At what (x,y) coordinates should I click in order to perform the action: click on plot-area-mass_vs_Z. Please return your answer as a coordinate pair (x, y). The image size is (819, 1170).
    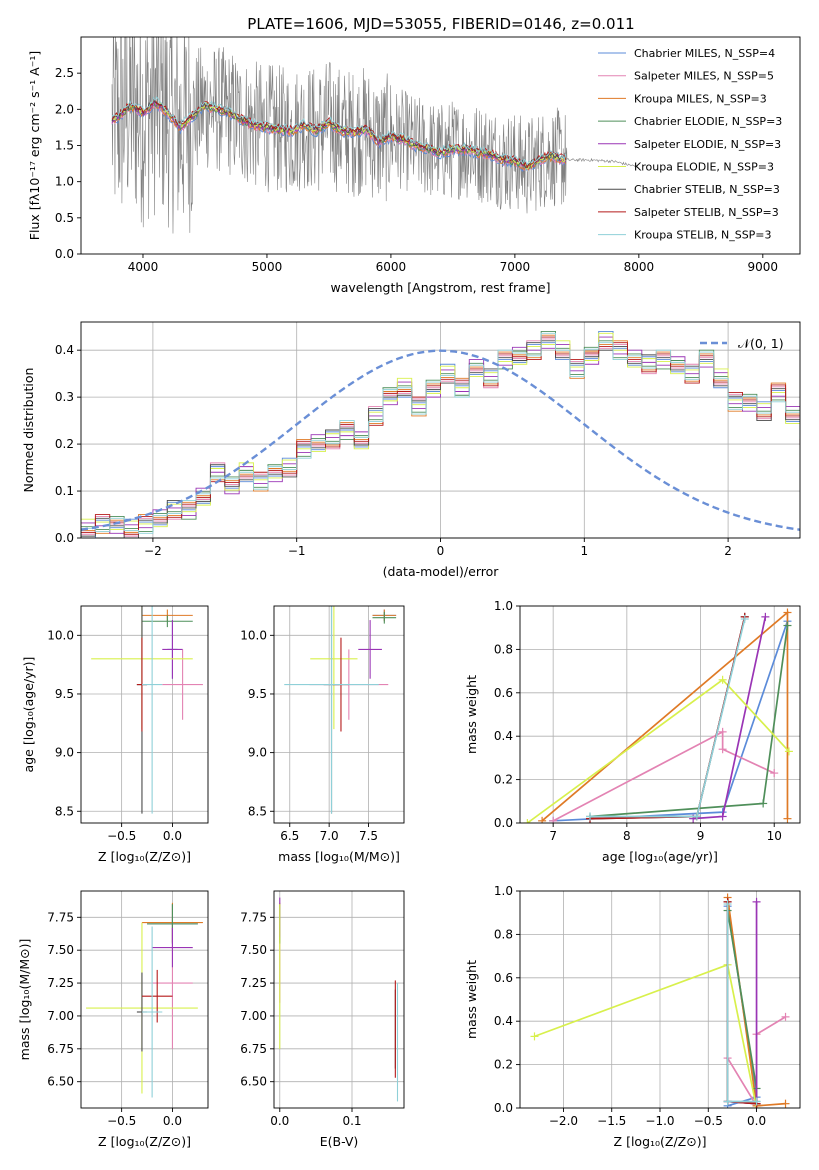
    Looking at the image, I should click on (144, 1000).